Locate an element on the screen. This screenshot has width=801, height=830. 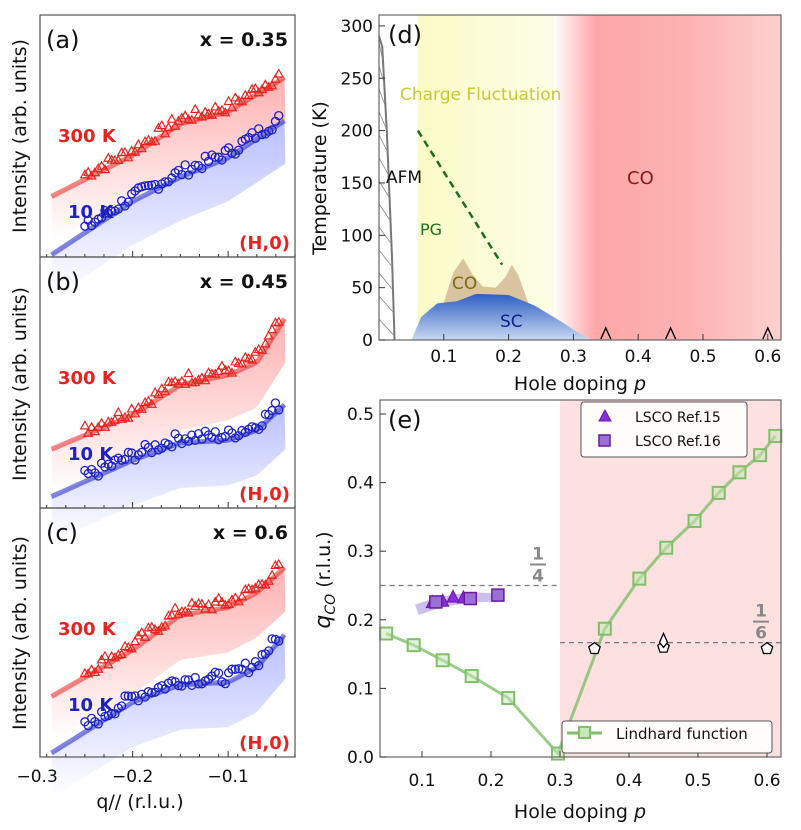
panel-c: (c) x = 0.6 300 K 10 K (H,0) −0.3 −0.2 −0.1 is located at coordinates (156, 652).